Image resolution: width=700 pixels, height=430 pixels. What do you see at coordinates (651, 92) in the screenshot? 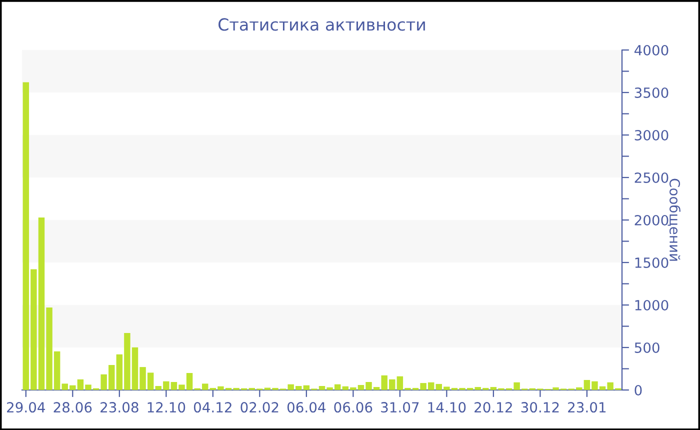
I see `y-tick-label: 3500` at bounding box center [651, 92].